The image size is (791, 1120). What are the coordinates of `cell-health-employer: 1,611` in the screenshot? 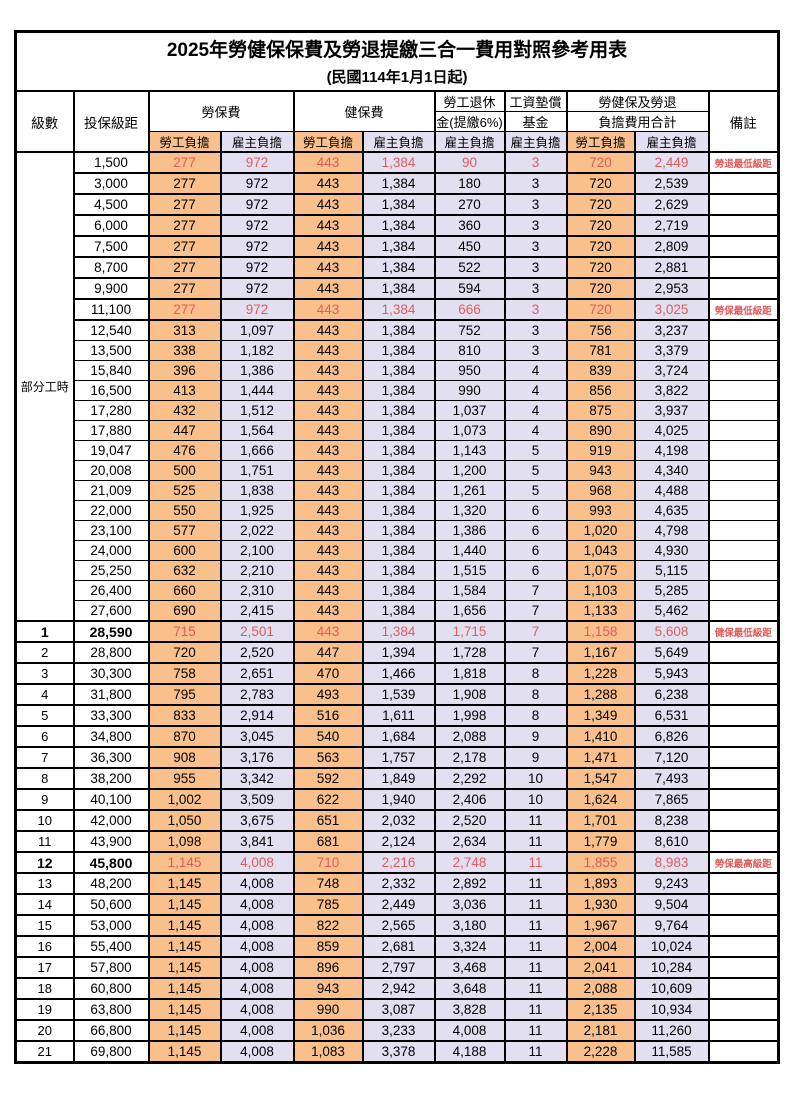 It's located at (398, 715).